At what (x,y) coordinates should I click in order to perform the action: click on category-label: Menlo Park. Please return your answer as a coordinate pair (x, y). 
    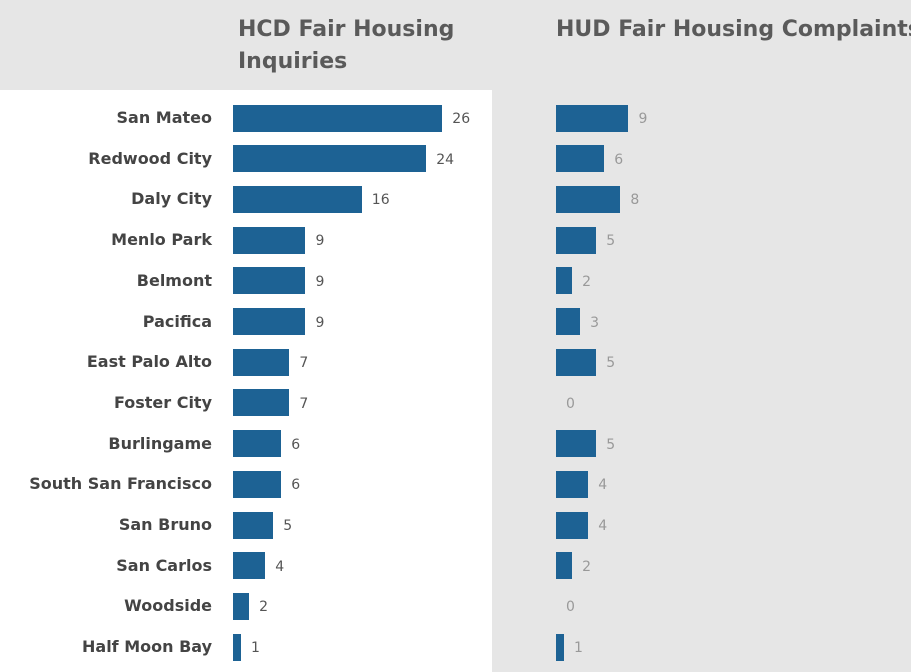
    Looking at the image, I should click on (161, 240).